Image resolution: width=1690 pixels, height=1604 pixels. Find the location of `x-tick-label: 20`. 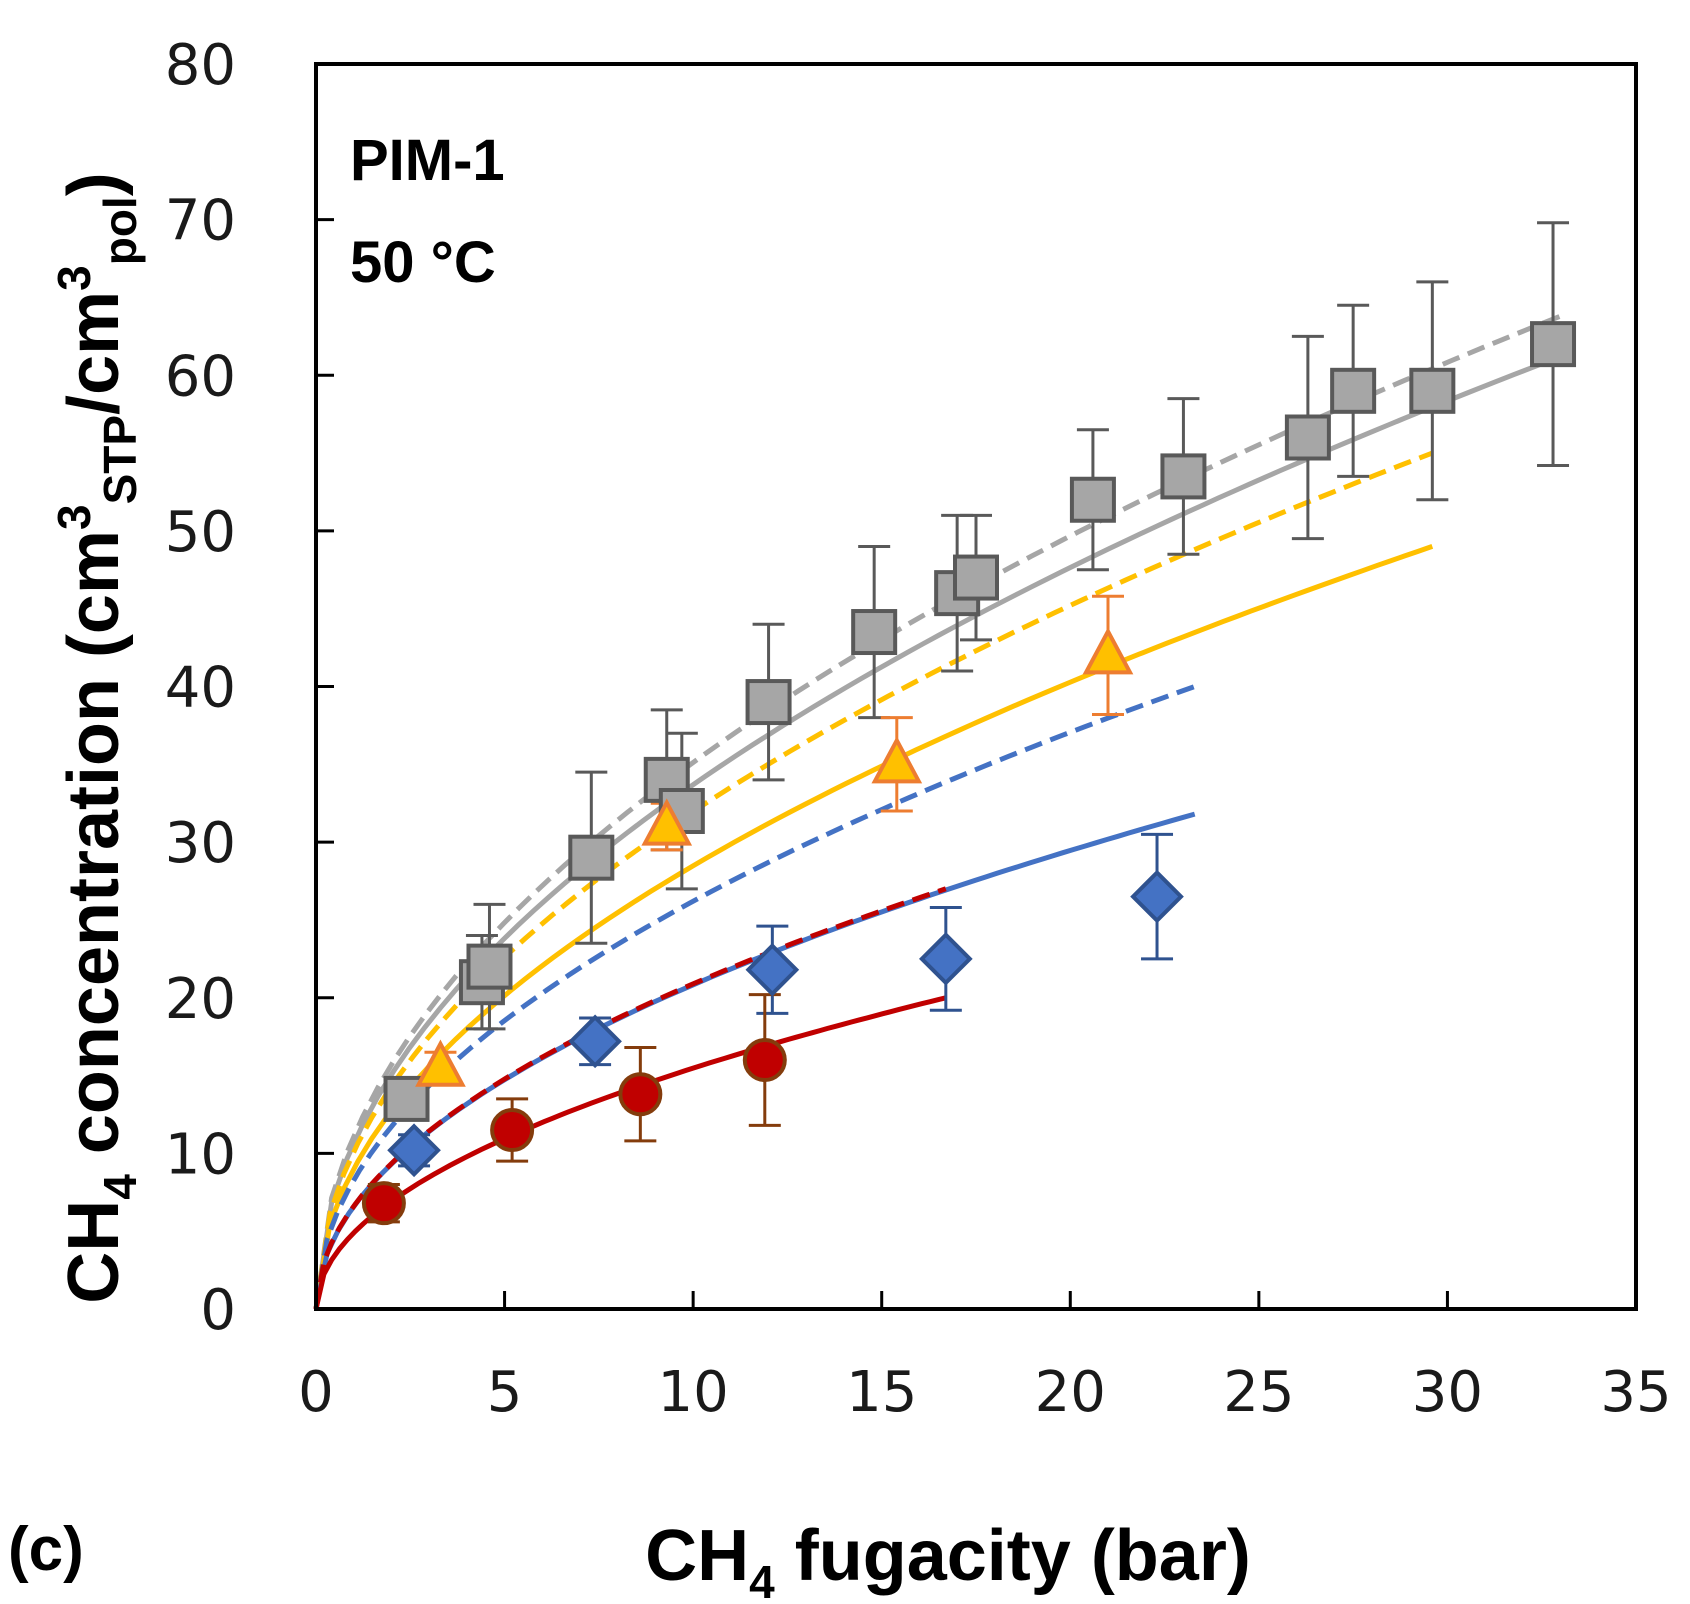

x-tick-label: 20 is located at coordinates (1070, 1392).